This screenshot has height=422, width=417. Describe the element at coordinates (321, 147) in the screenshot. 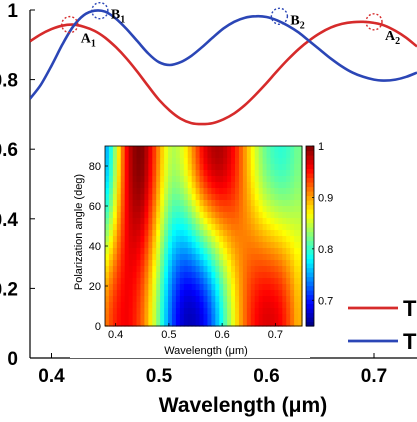

I see `colorbar-tick-label: 1` at that location.